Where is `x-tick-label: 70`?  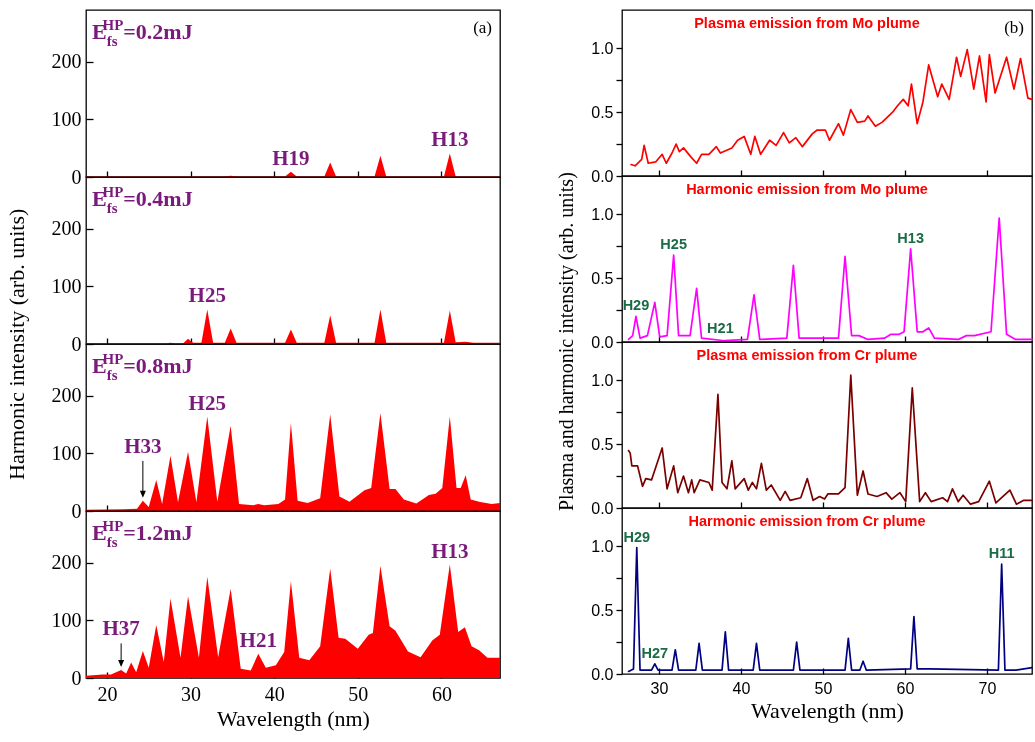 x-tick-label: 70 is located at coordinates (987, 688).